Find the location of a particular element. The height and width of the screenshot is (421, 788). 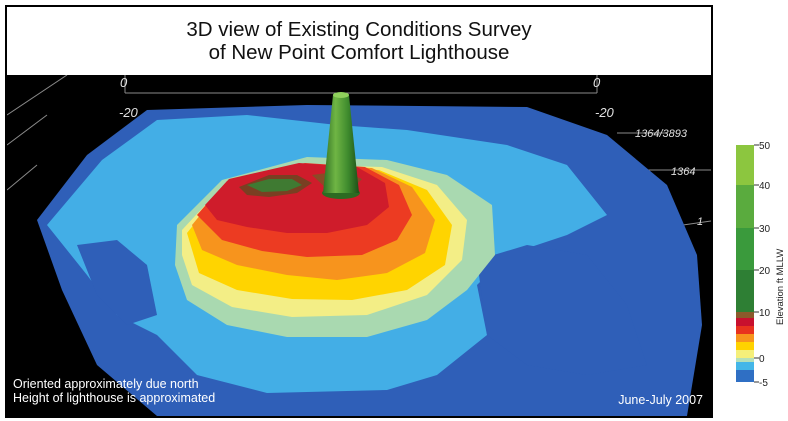

axis-label-right-3: 1 is located at coordinates (700, 222).